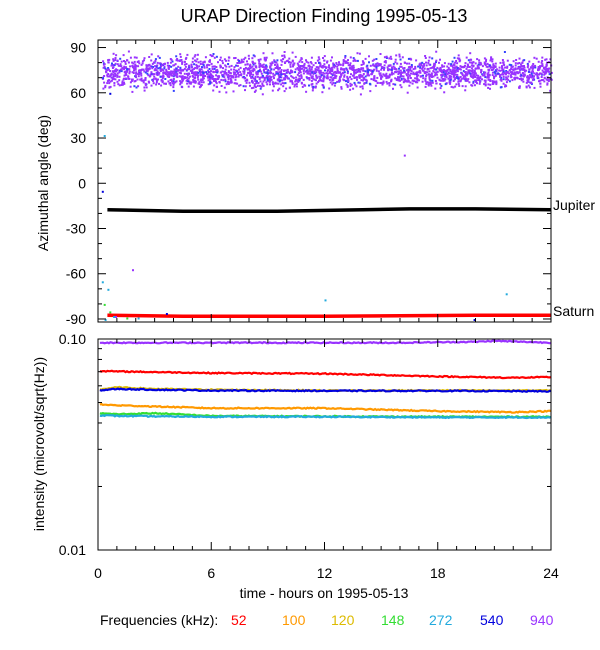 Image resolution: width=600 pixels, height=650 pixels. What do you see at coordinates (72, 550) in the screenshot?
I see `y-tick-label: 0.01` at bounding box center [72, 550].